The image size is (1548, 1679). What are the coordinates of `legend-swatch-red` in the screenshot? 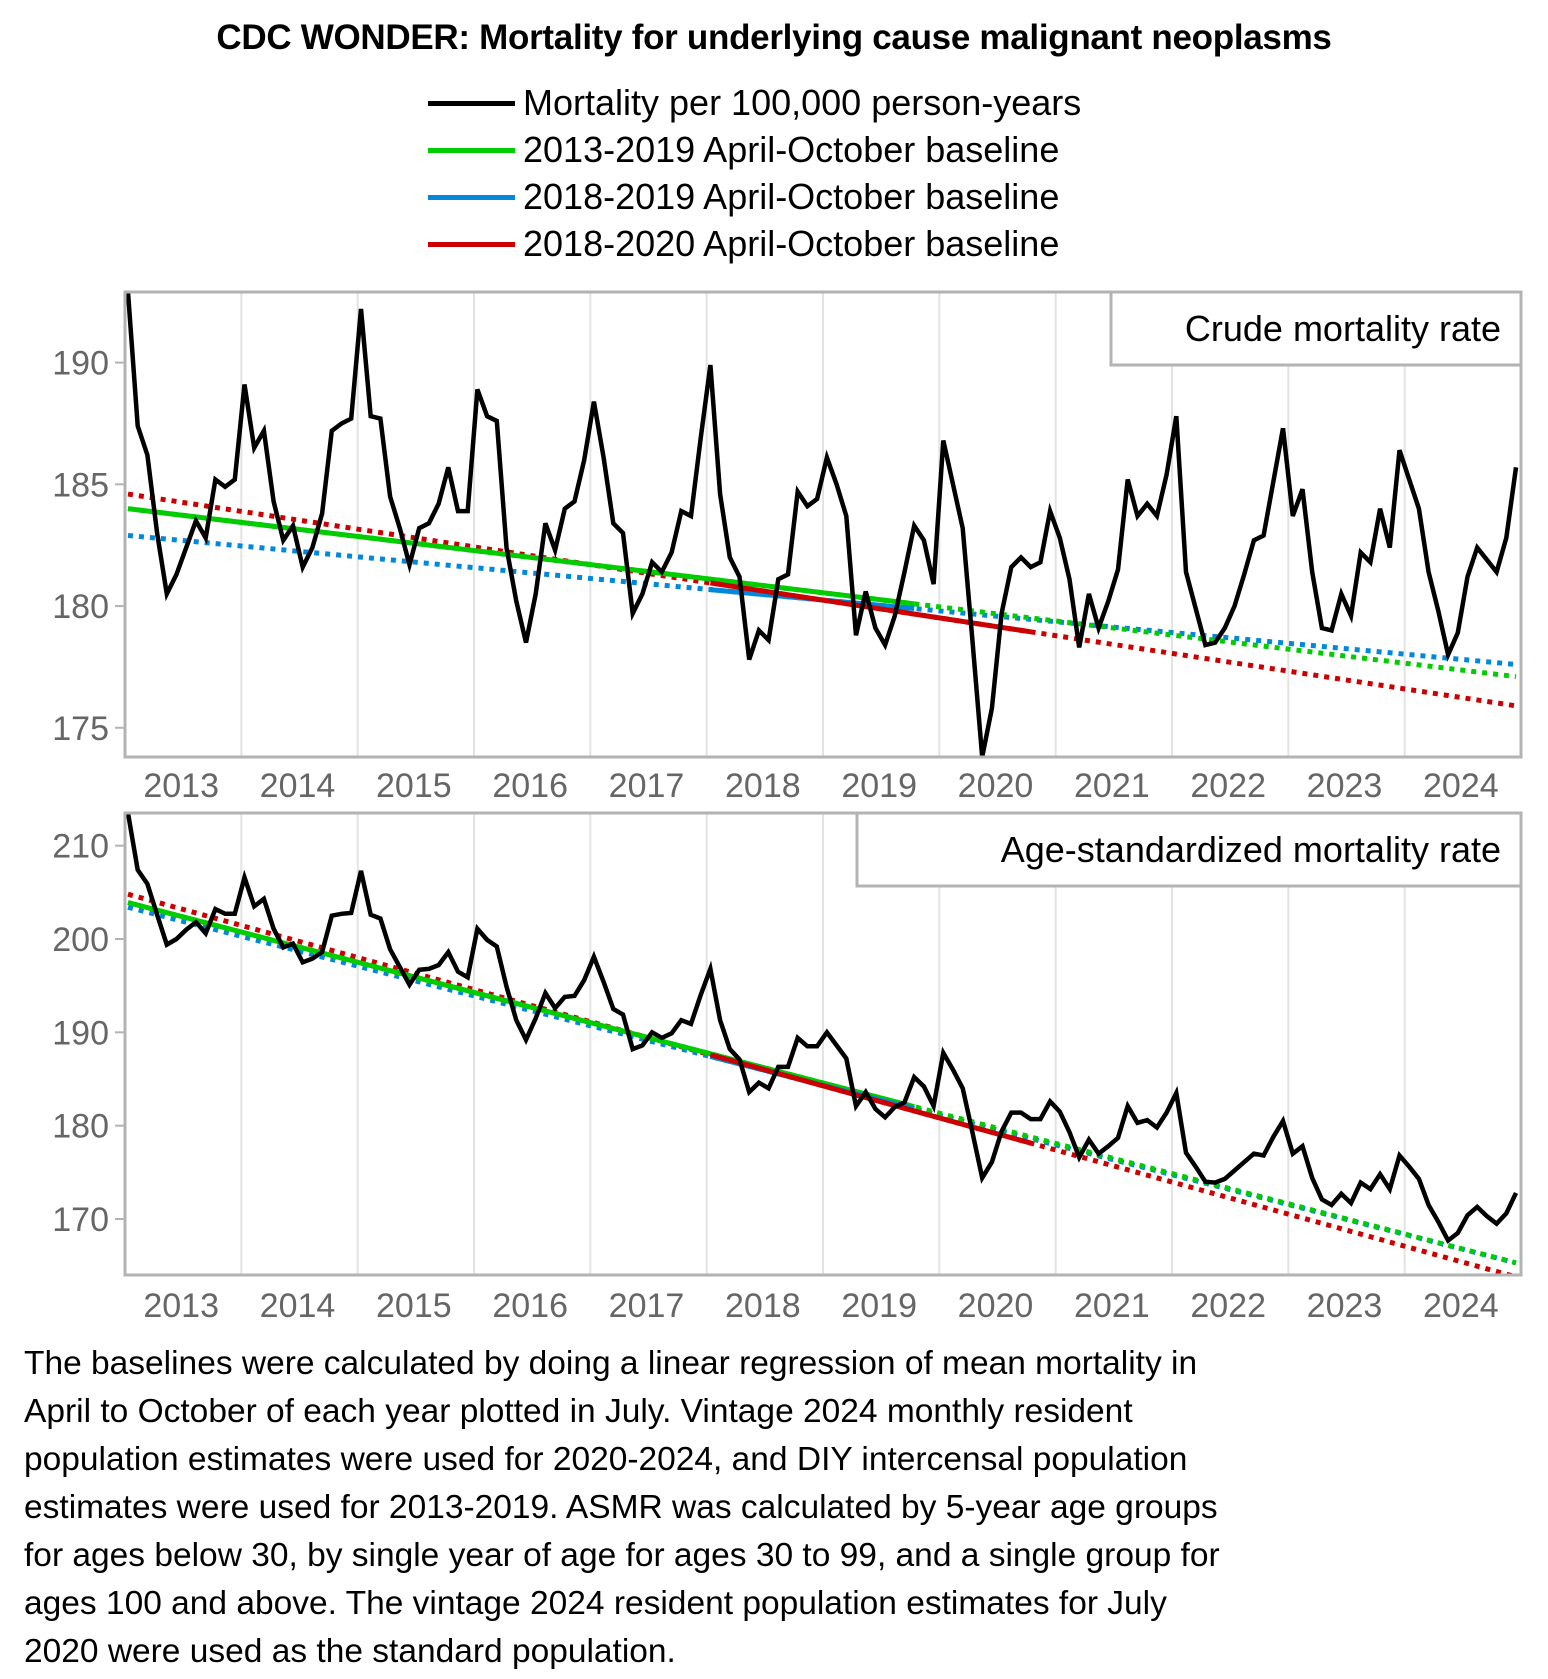 It's located at (471, 244).